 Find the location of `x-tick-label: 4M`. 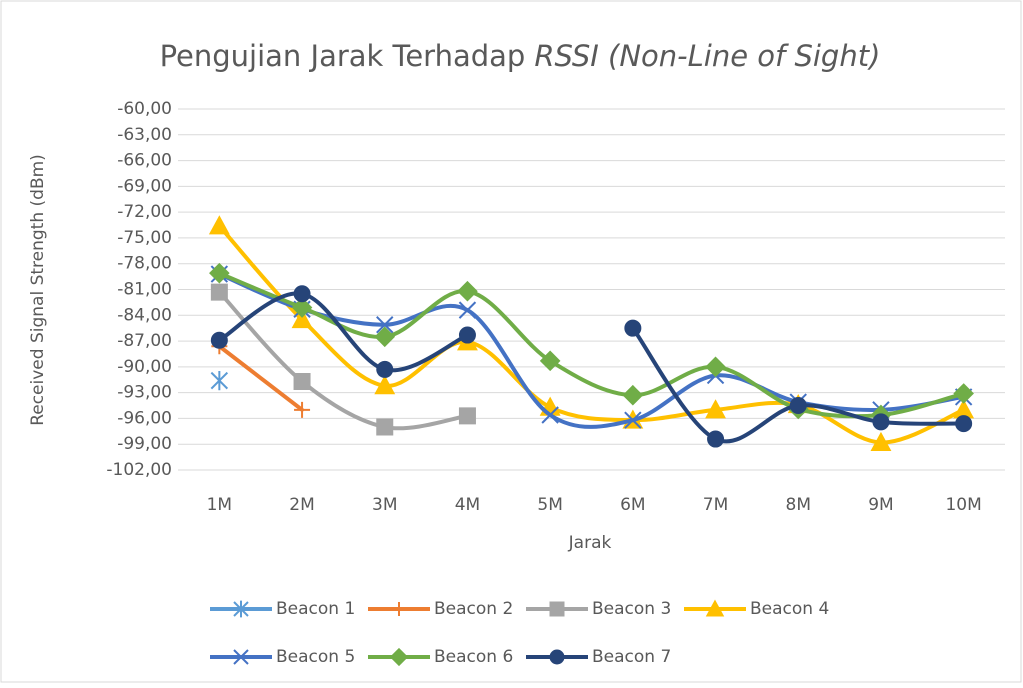

x-tick-label: 4M is located at coordinates (467, 505).